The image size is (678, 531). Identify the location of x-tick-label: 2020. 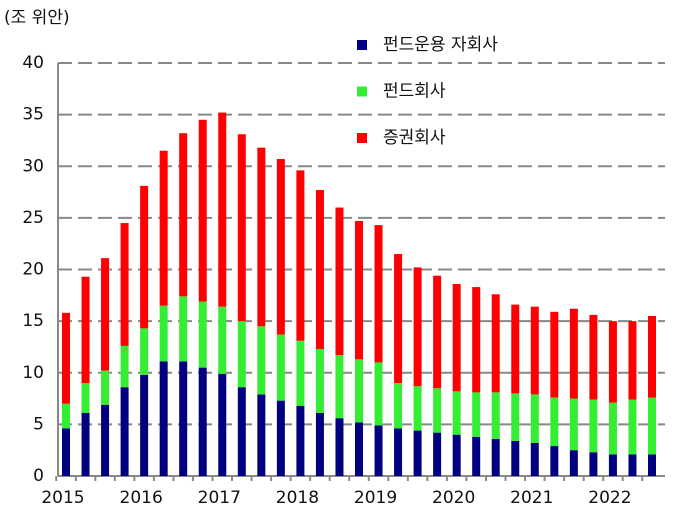
(453, 498).